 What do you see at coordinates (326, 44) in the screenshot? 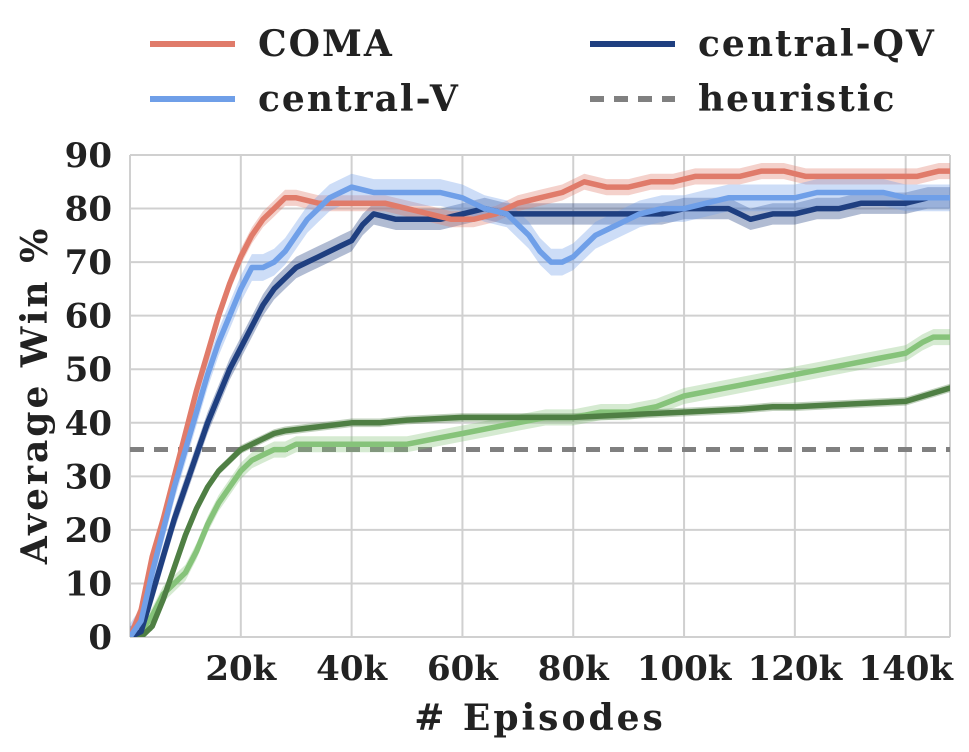
I see `legend-label: COMA` at bounding box center [326, 44].